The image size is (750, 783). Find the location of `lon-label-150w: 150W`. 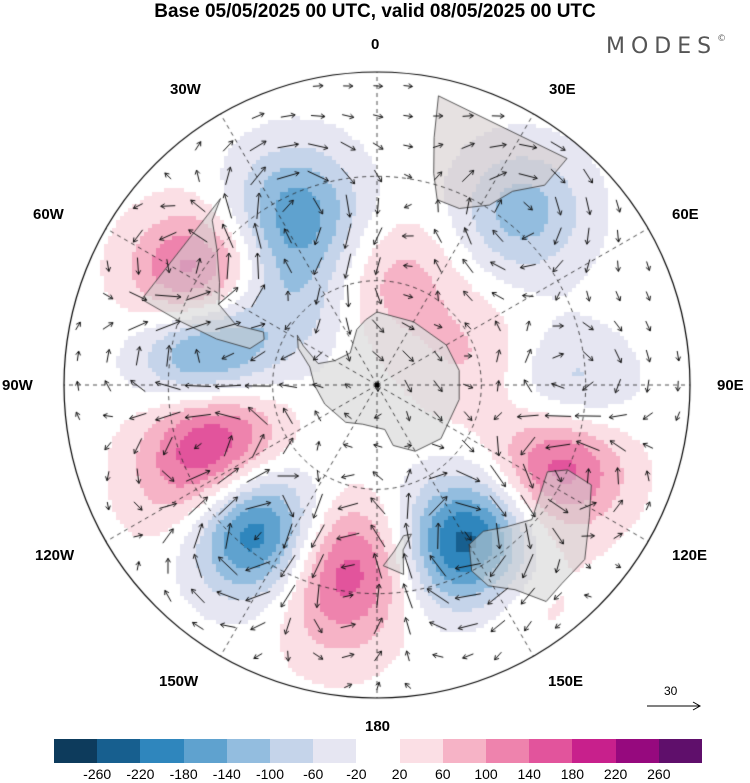

lon-label-150w: 150W is located at coordinates (179, 681).